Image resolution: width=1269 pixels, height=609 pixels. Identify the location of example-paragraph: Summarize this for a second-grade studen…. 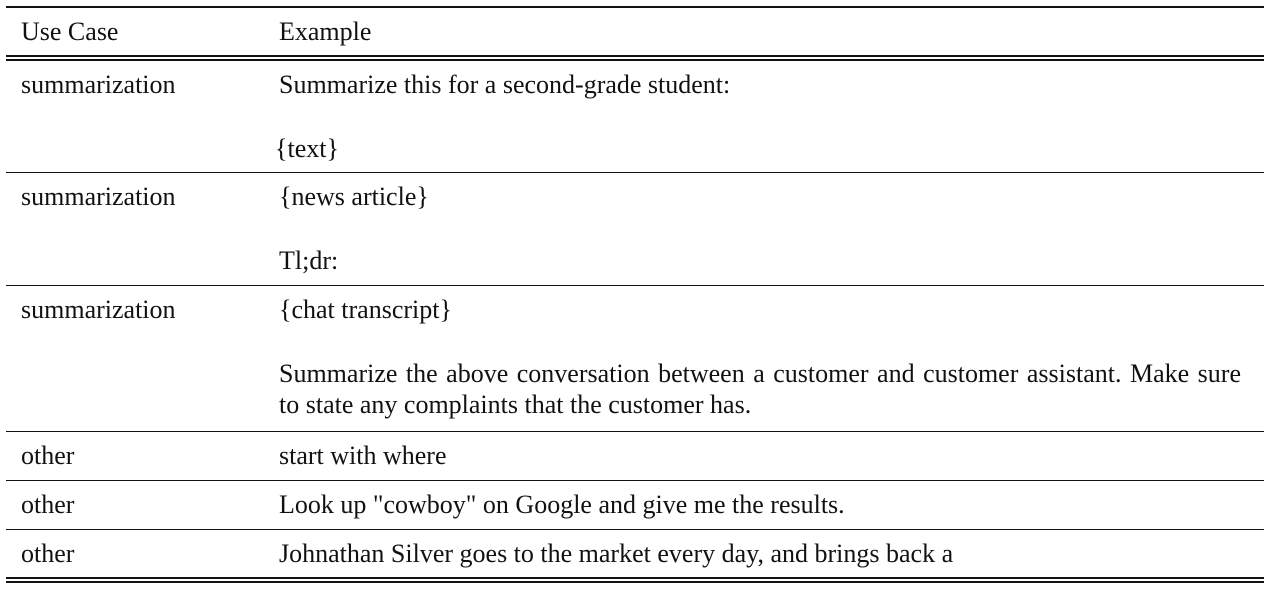
(505, 84).